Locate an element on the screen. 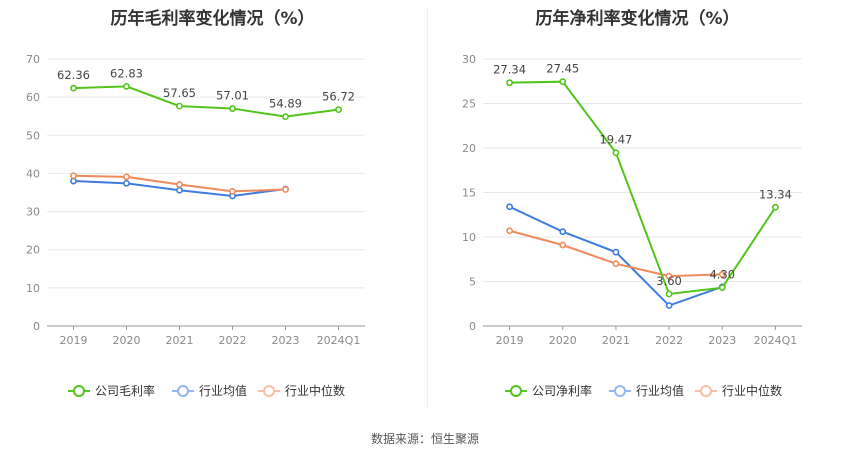 The width and height of the screenshot is (850, 459). x-tick-label: 2021 is located at coordinates (180, 340).